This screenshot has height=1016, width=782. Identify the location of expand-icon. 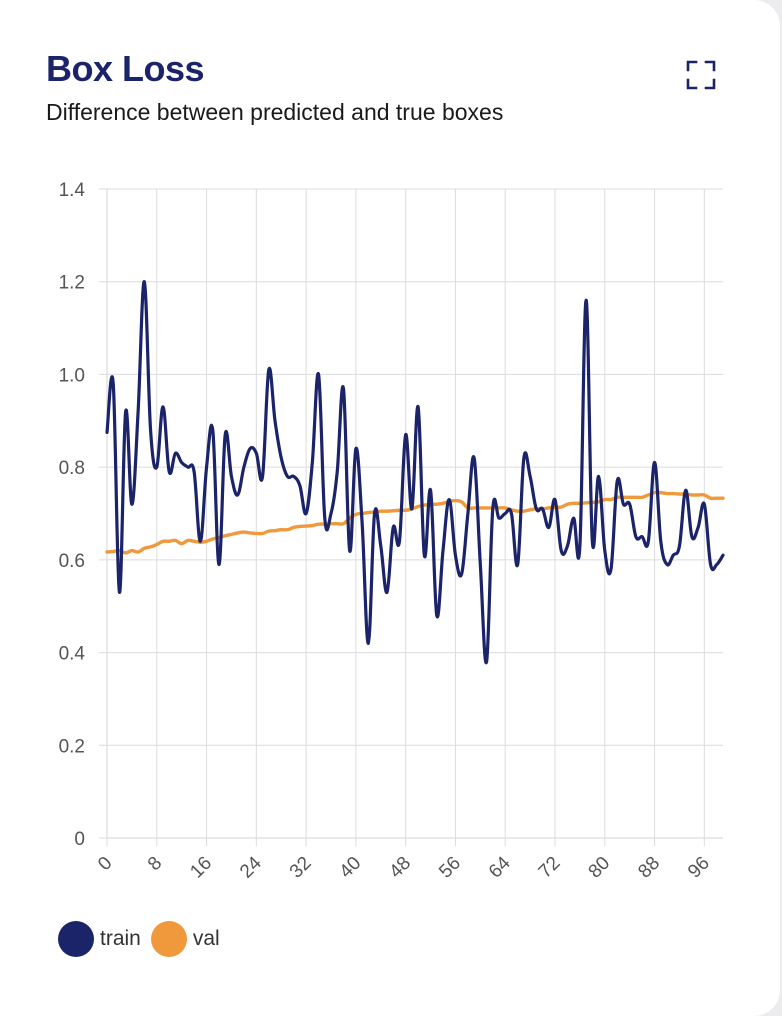
(701, 75).